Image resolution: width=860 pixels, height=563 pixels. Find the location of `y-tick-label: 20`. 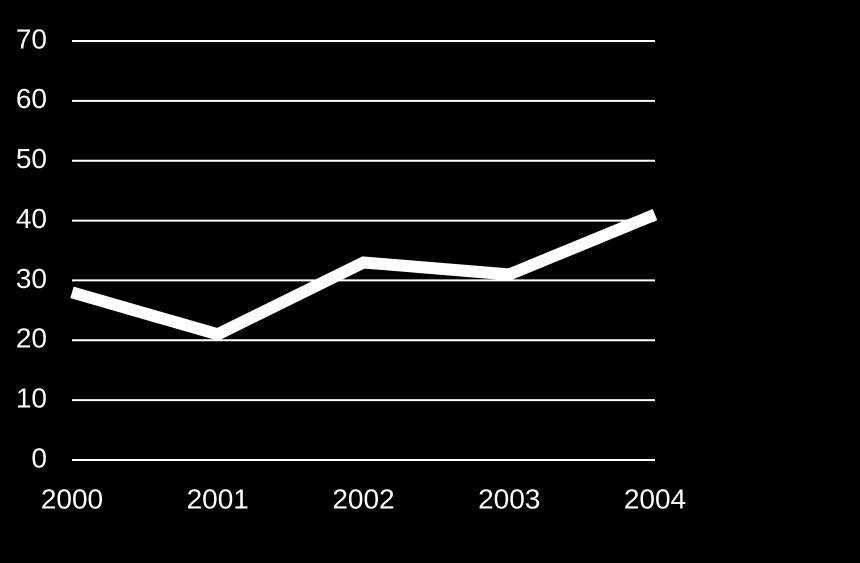

y-tick-label: 20 is located at coordinates (31, 338).